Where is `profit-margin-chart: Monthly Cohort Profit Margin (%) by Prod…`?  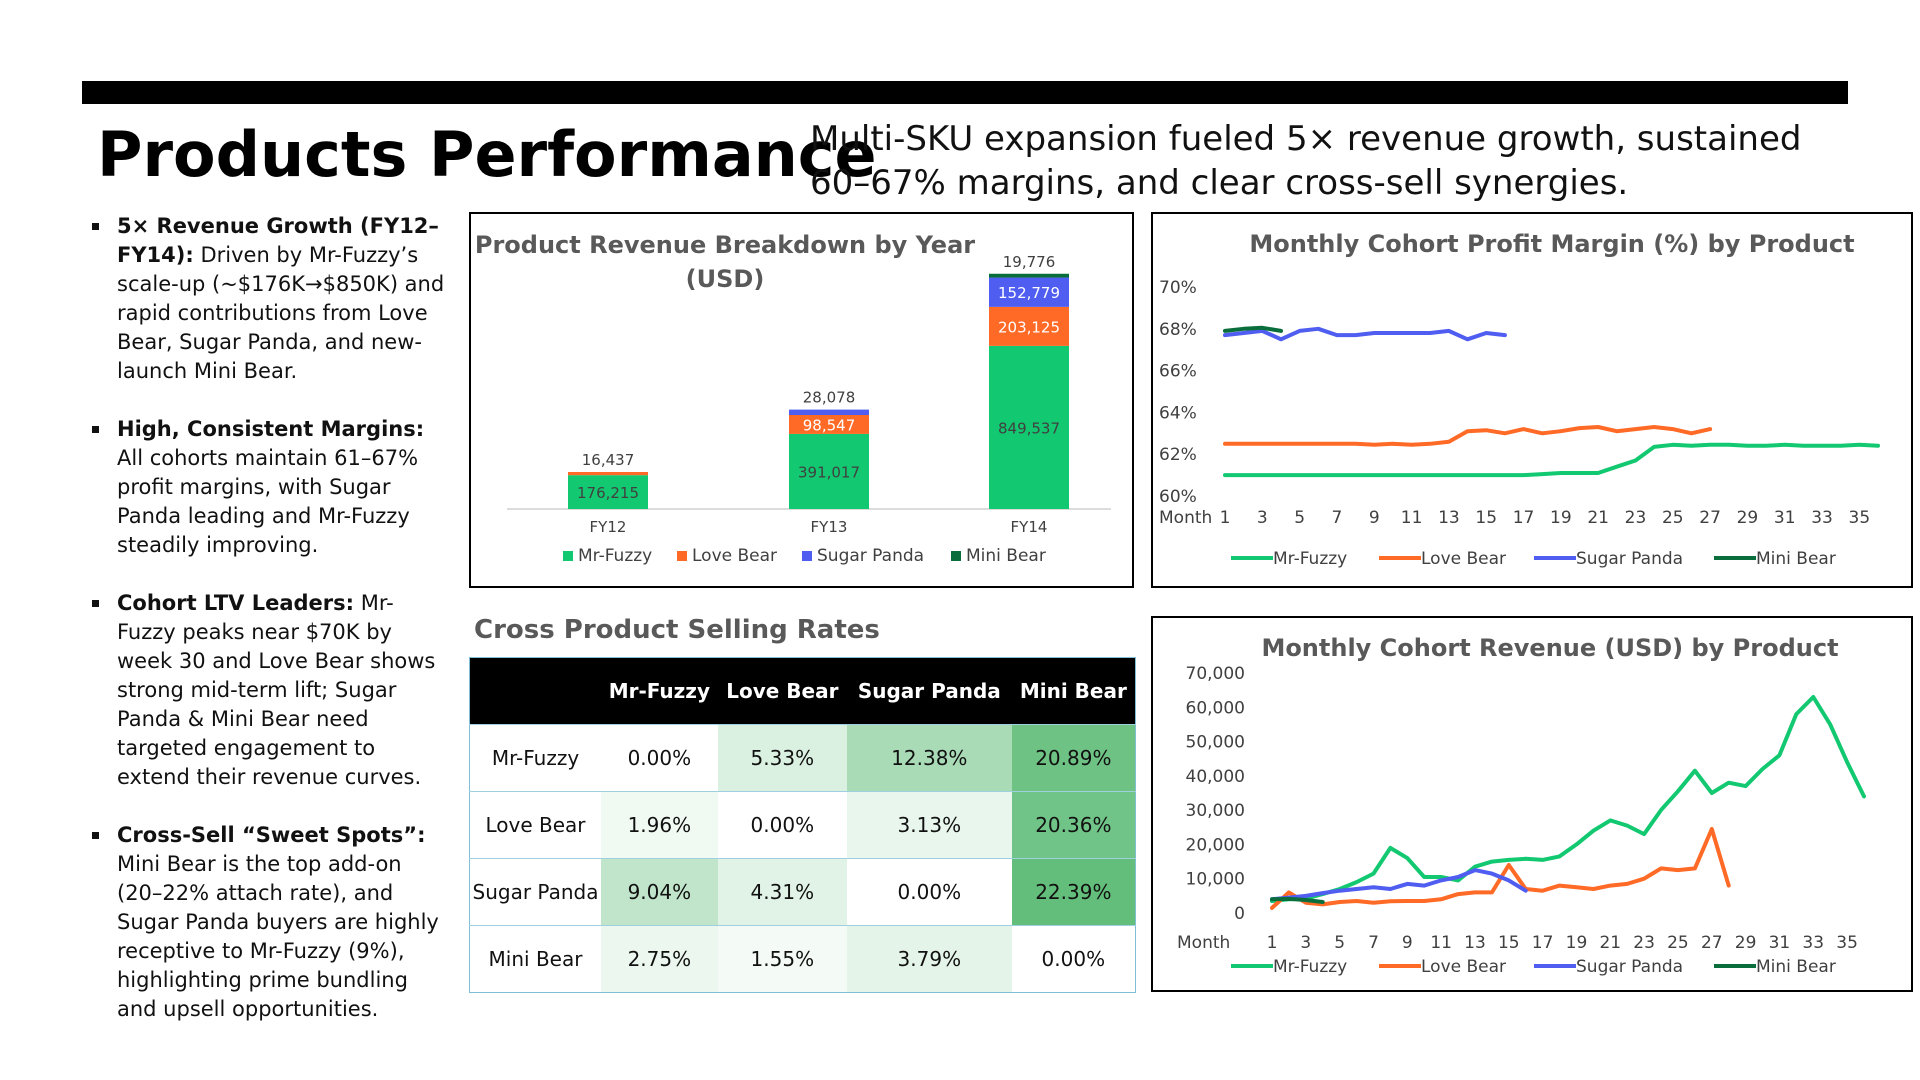 profit-margin-chart: Monthly Cohort Profit Margin (%) by Prod… is located at coordinates (1519, 399).